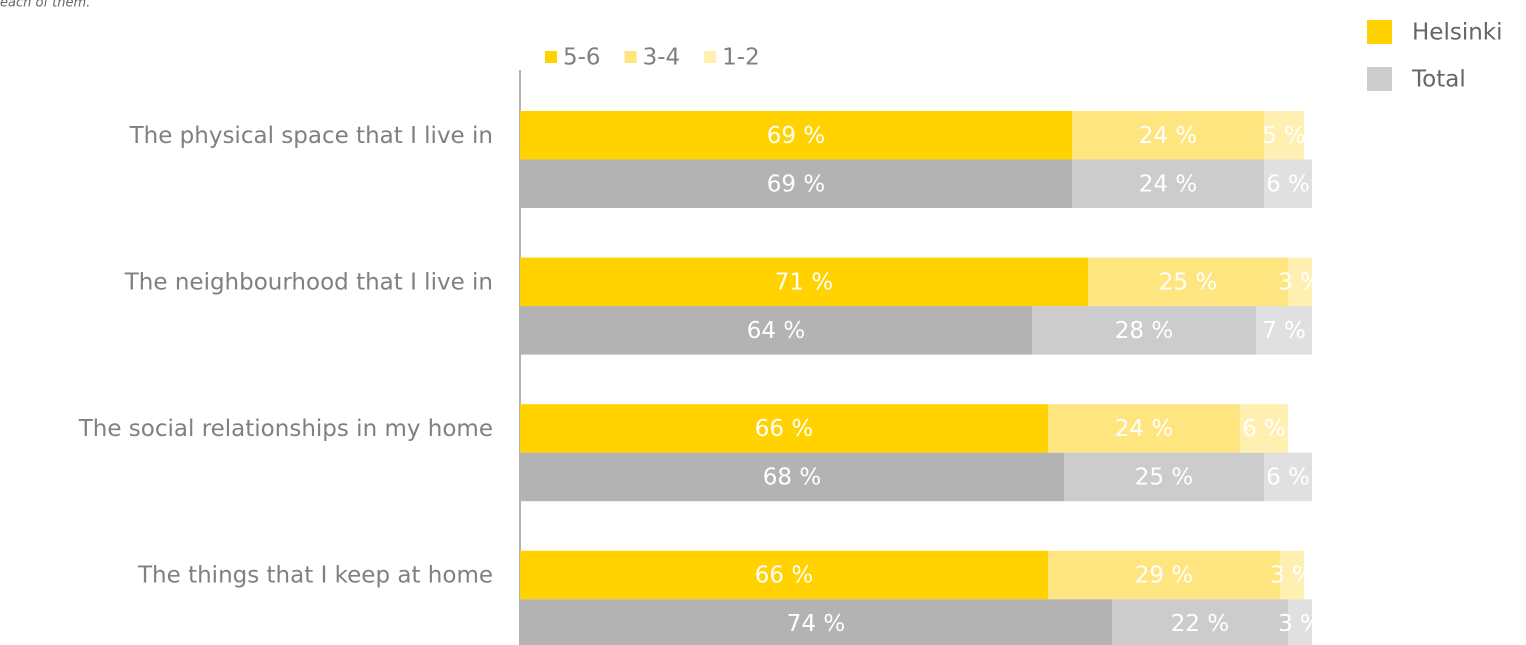  I want to click on value-label: 22 %, so click(1200, 624).